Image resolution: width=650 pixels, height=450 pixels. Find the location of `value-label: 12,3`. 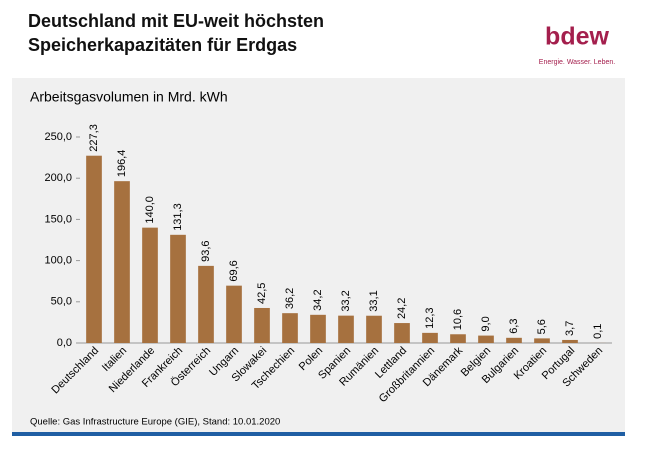

value-label: 12,3 is located at coordinates (430, 317).